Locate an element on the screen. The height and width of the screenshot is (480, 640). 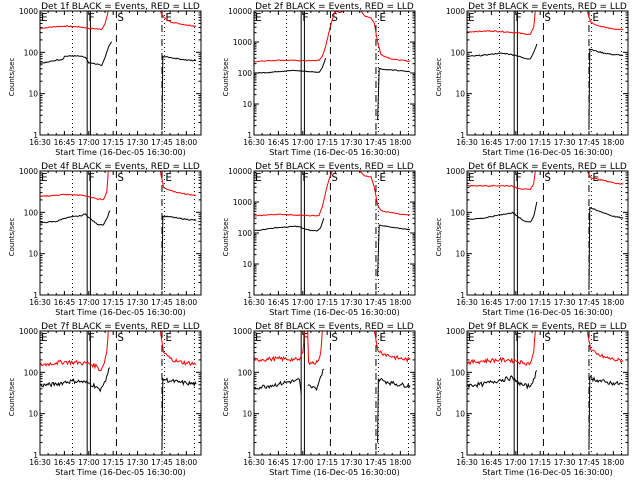
chart-title: Det 4f BLACK = Events, RED = LLD is located at coordinates (120, 167).